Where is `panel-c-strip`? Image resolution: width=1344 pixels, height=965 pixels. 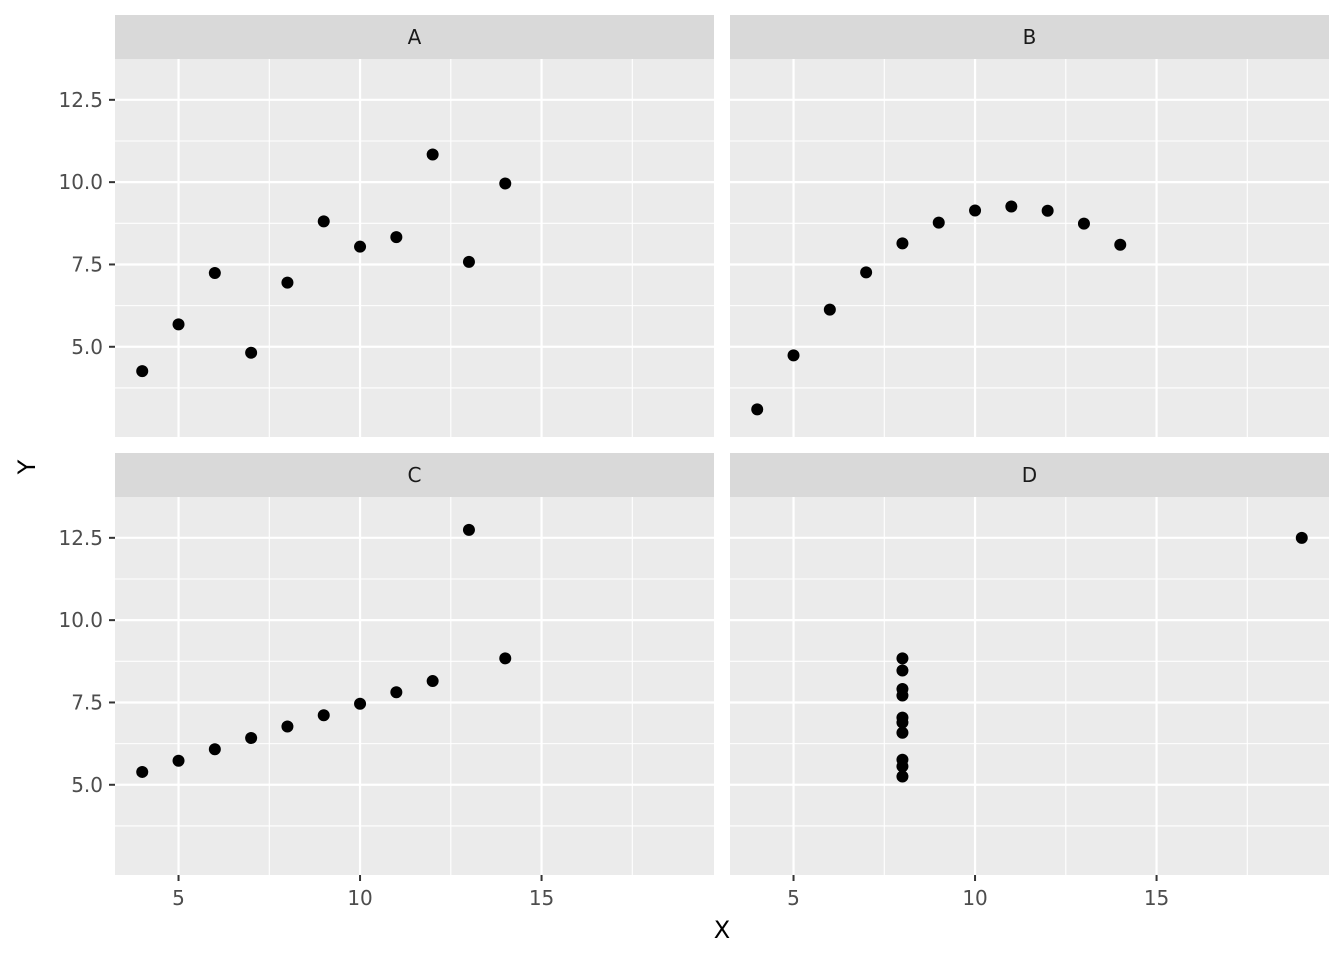
panel-c-strip is located at coordinates (414, 475).